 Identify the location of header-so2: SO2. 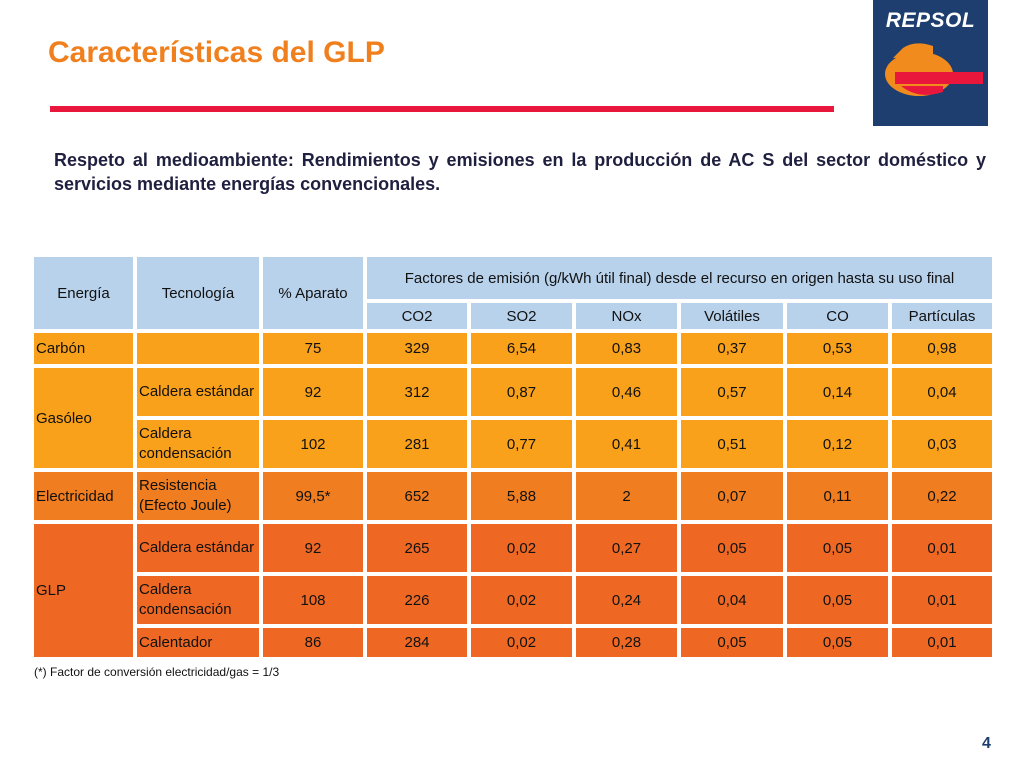
(521, 316).